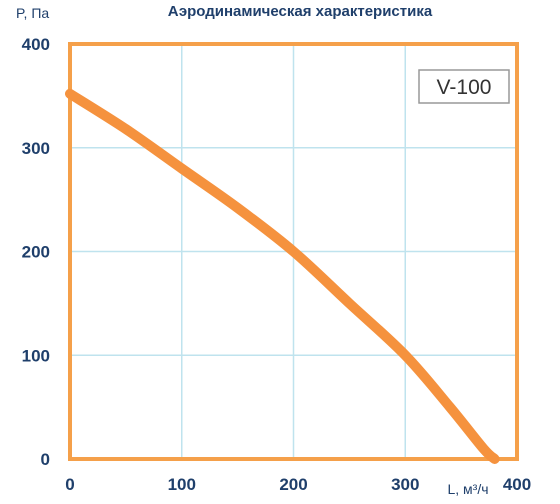 This screenshot has height=504, width=560. I want to click on legend: V-100, so click(464, 86).